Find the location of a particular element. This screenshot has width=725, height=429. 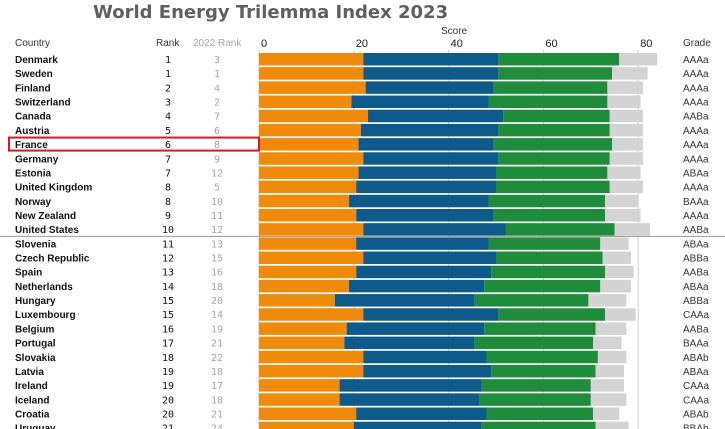

x-tick-label: 40 is located at coordinates (457, 44).